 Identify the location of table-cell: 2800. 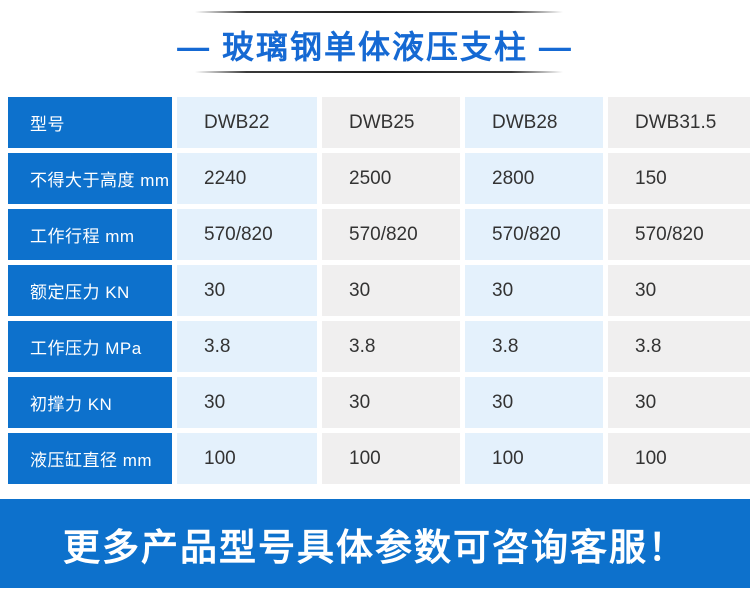
(534, 178).